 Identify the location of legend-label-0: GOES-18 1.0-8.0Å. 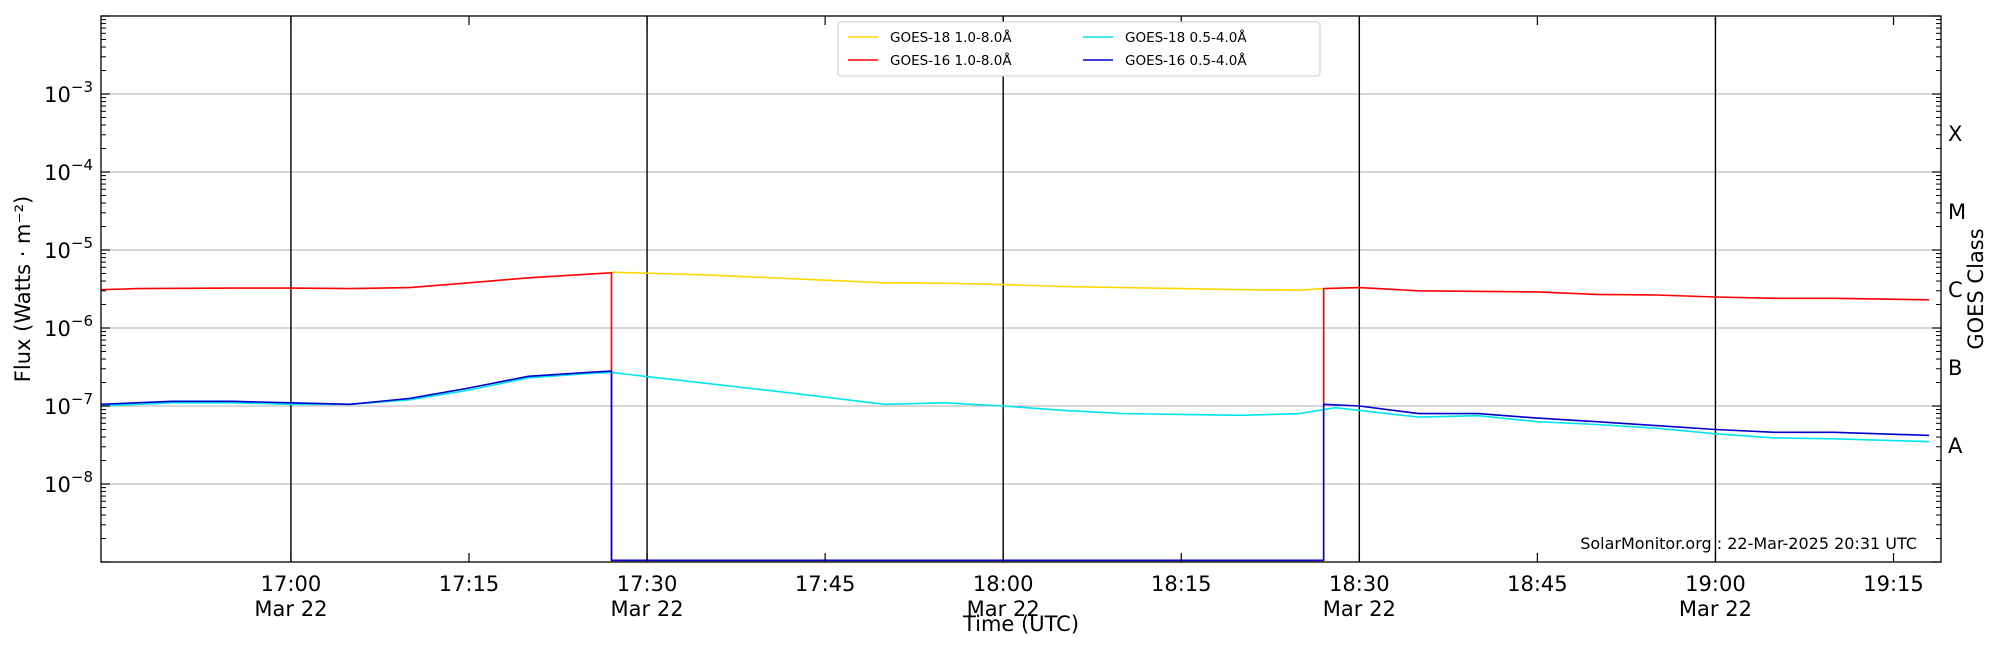
(951, 37).